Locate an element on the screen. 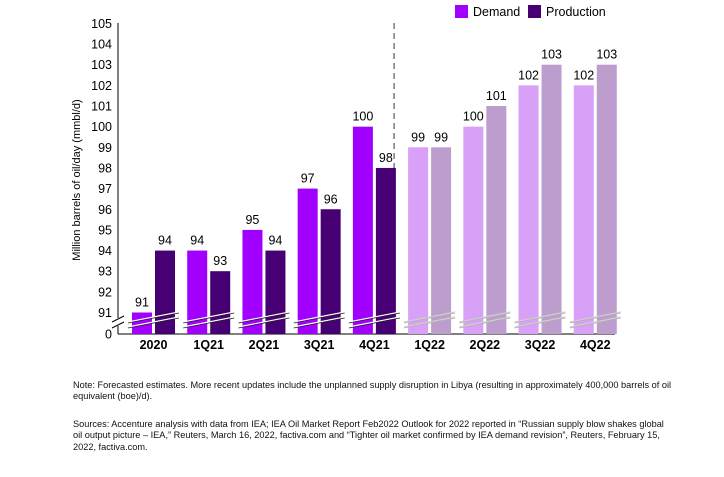 The width and height of the screenshot is (724, 477). data-label: 96 is located at coordinates (331, 199).